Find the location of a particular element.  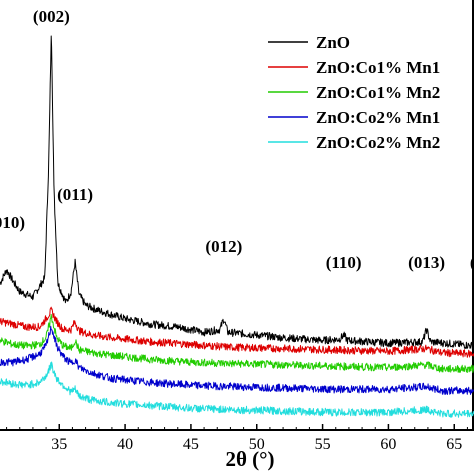

peak-label: ( is located at coordinates (472, 262).